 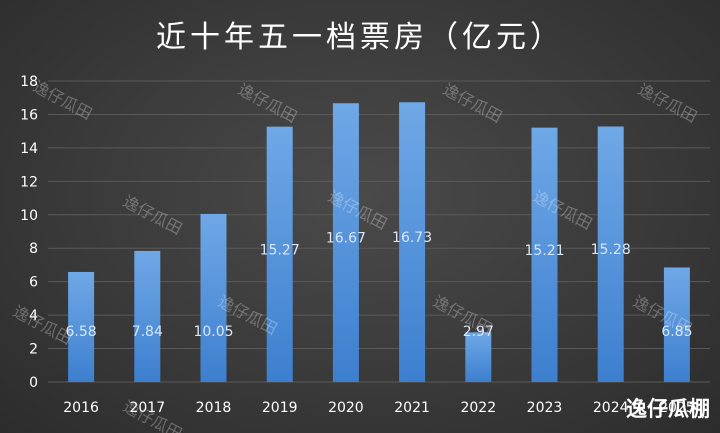 I want to click on x-tick-label: 2020, so click(x=346, y=408).